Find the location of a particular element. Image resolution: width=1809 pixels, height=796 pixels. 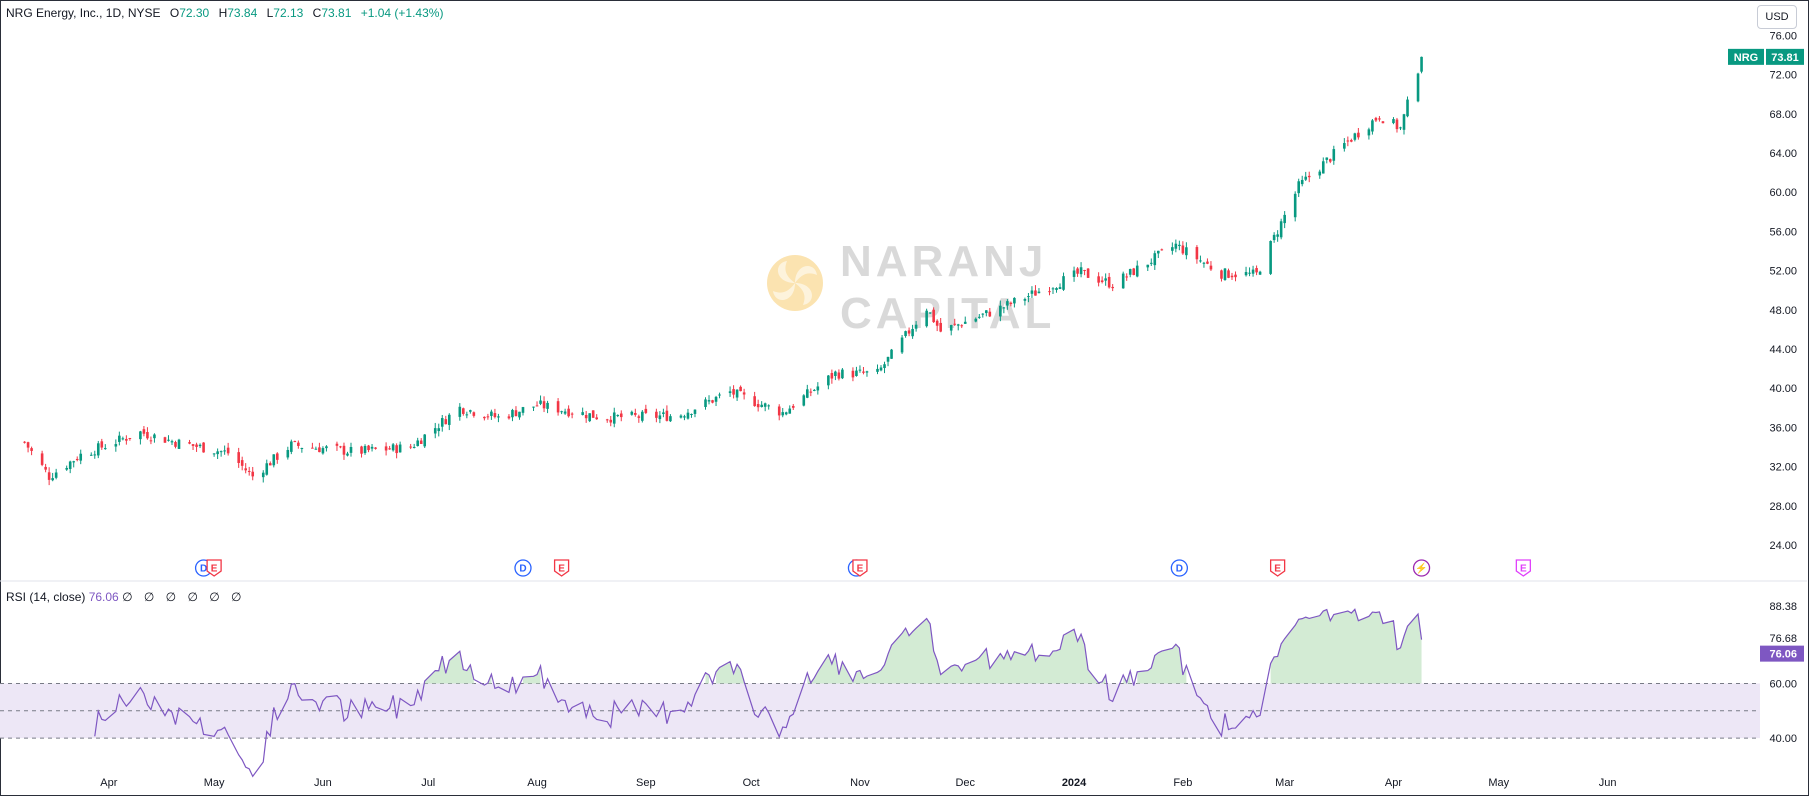

time-tick-label: May is located at coordinates (214, 783).